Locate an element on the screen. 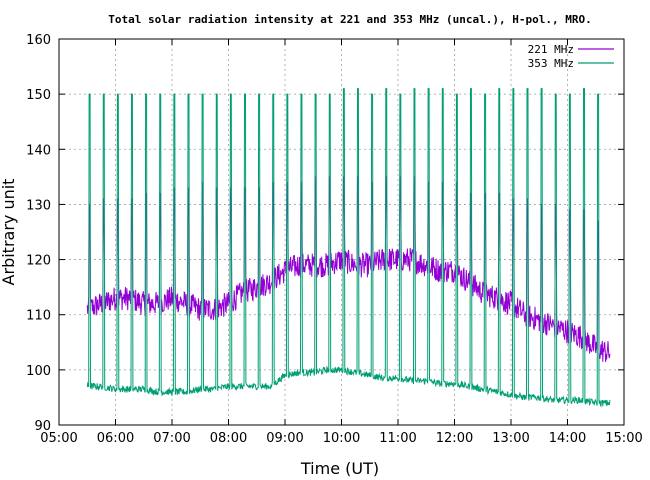  x-tick-label: 09:00 is located at coordinates (284, 438).